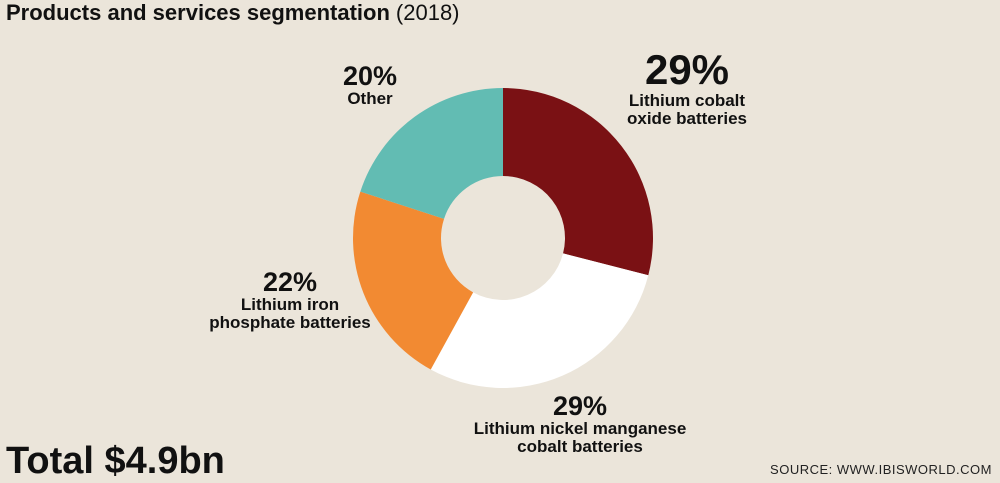 The width and height of the screenshot is (1000, 483). What do you see at coordinates (427, 12) in the screenshot?
I see `chart-title-year: (2018)` at bounding box center [427, 12].